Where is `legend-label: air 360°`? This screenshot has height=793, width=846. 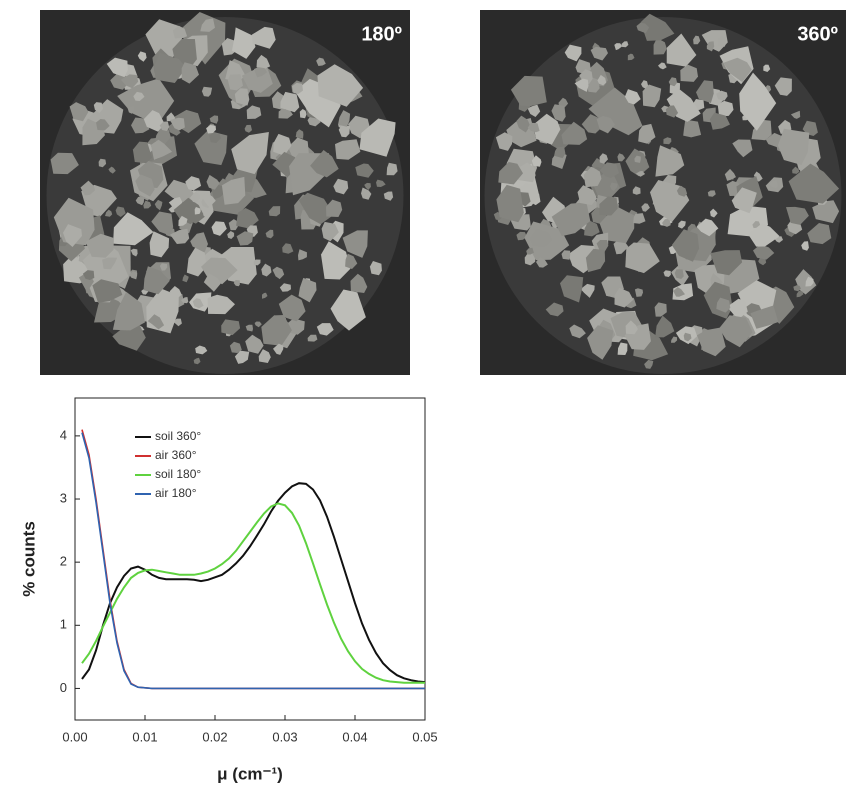
legend-label: air 360° is located at coordinates (176, 455).